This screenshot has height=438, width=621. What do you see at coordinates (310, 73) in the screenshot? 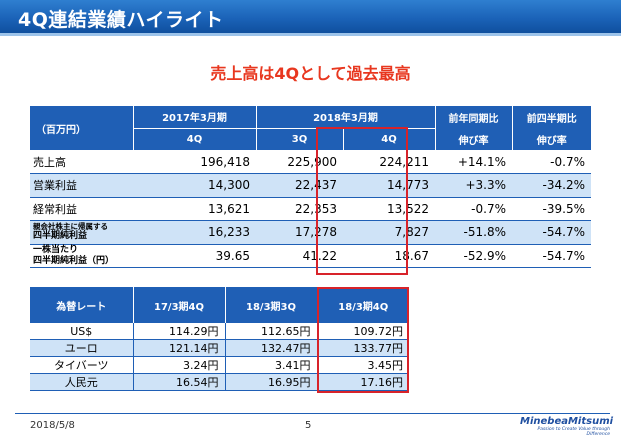
I see `headline: 売上高は4Qとして過去最高` at bounding box center [310, 73].